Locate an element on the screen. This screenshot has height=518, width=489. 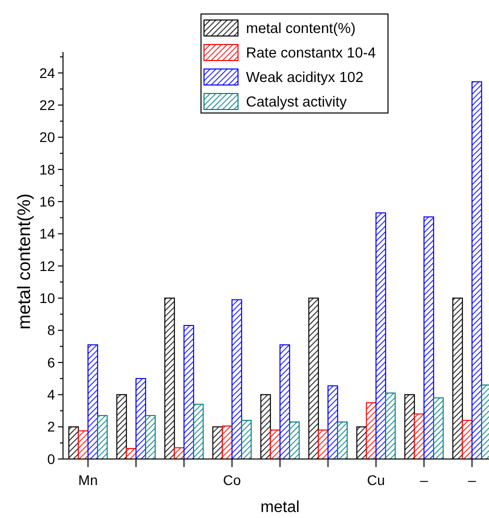
x-axis-title: metal is located at coordinates (280, 507).